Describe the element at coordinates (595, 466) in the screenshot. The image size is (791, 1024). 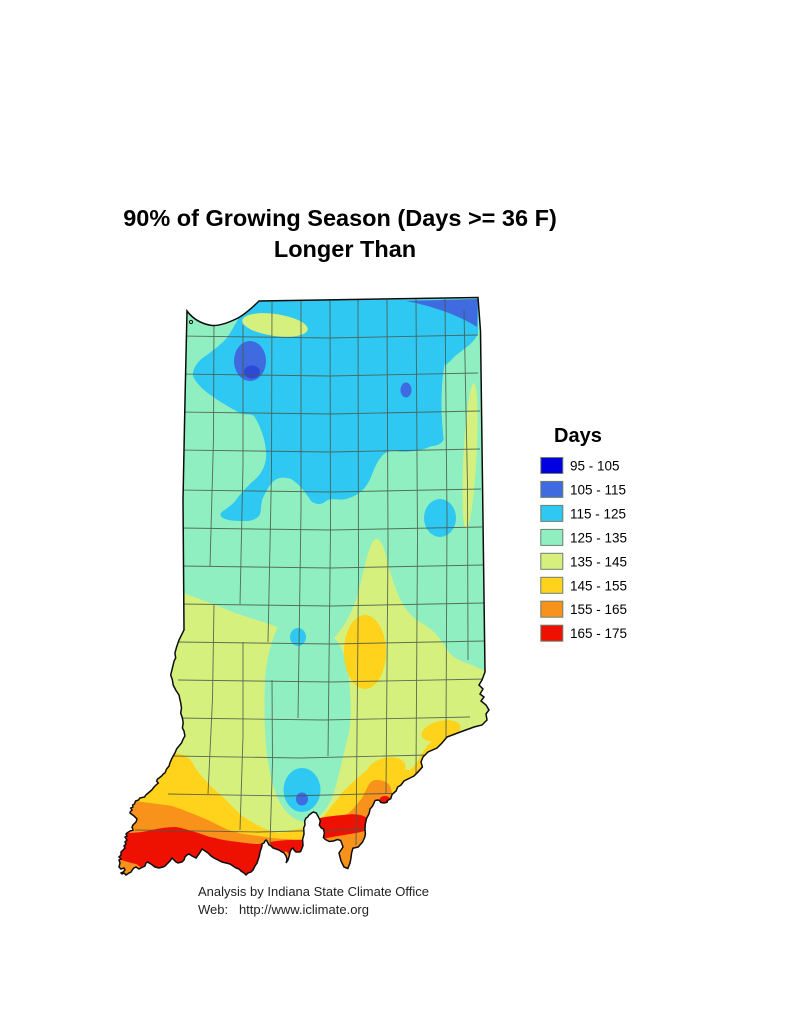
I see `svg-text: 95 - 105` at that location.